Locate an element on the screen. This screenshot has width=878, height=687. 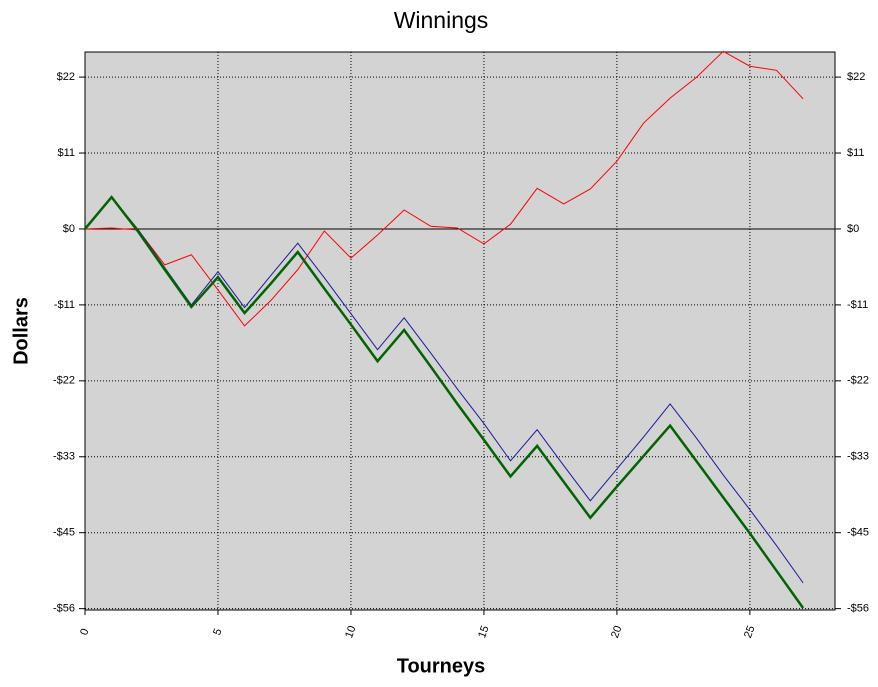
y2-tick-label: -$45 is located at coordinates (858, 533).